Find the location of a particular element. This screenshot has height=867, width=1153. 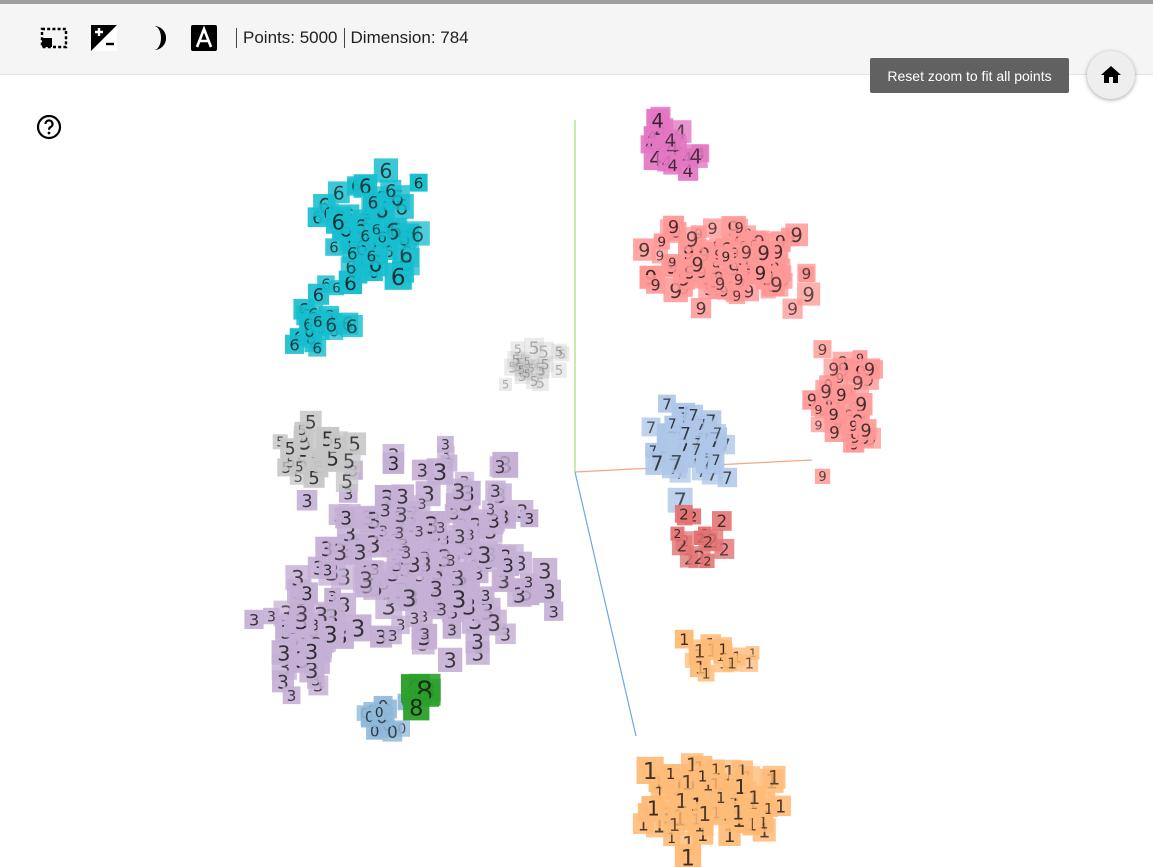

help-icon is located at coordinates (49, 127).